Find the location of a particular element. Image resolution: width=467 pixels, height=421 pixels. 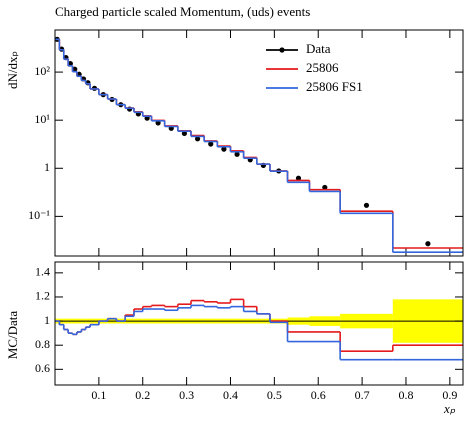

x-axis-label: xₚ is located at coordinates (449, 408).